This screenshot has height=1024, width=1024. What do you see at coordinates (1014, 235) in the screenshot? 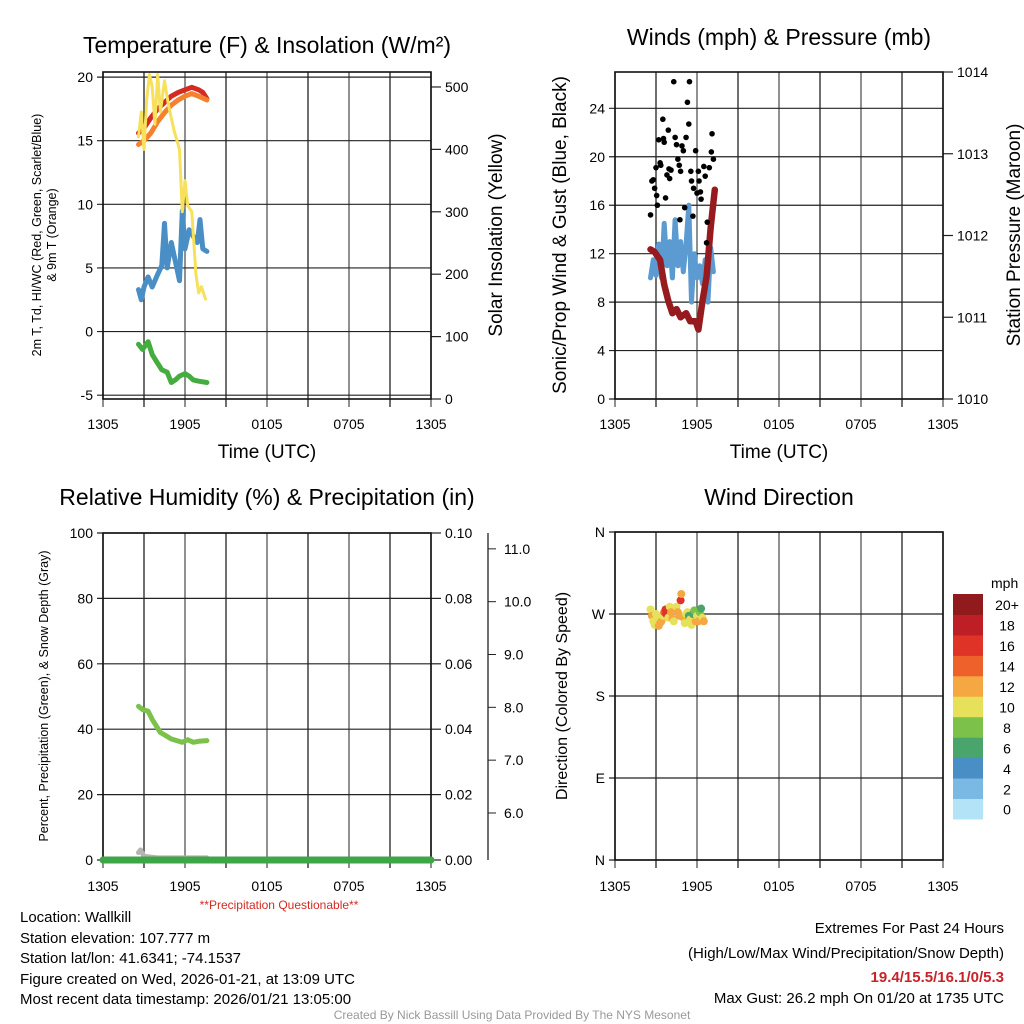
I see `wind-right-axis-label: Station Pressure (Maroon)` at bounding box center [1014, 235].